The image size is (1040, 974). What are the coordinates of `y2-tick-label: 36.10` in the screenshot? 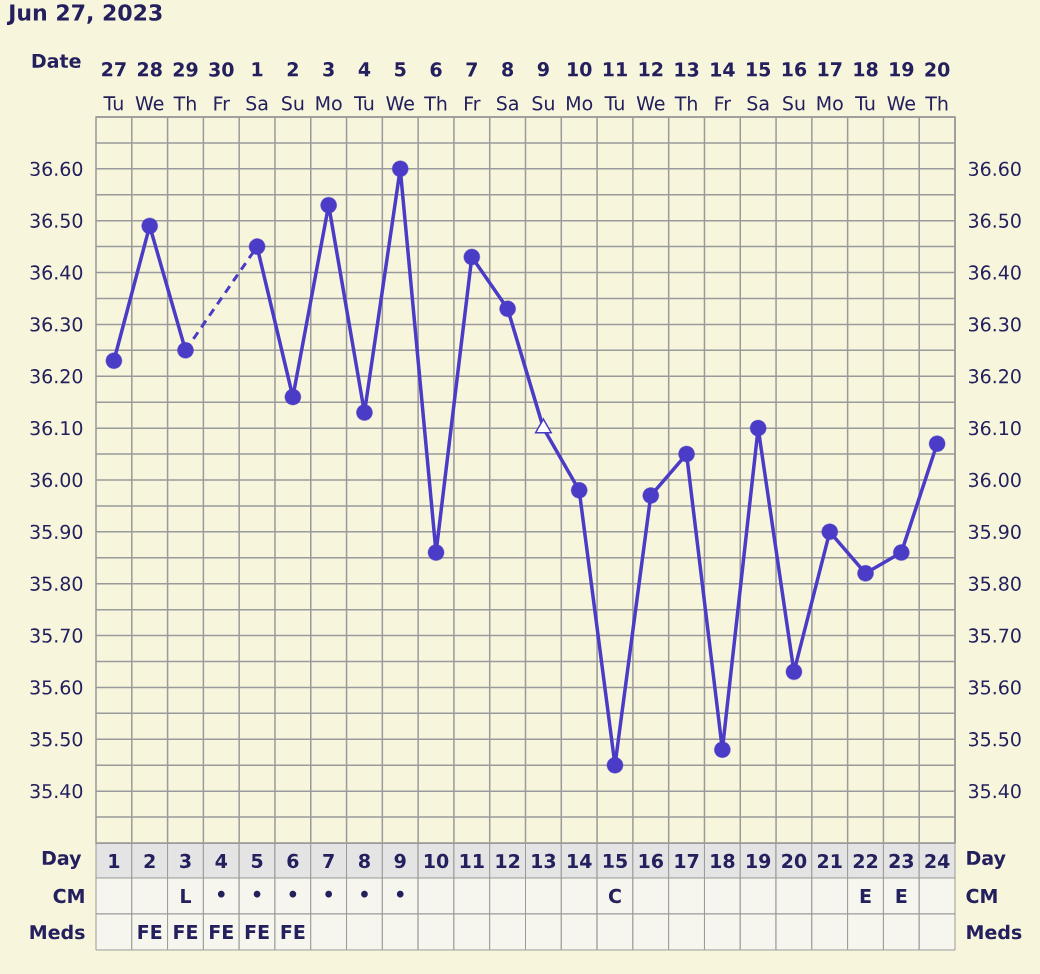 It's located at (995, 428).